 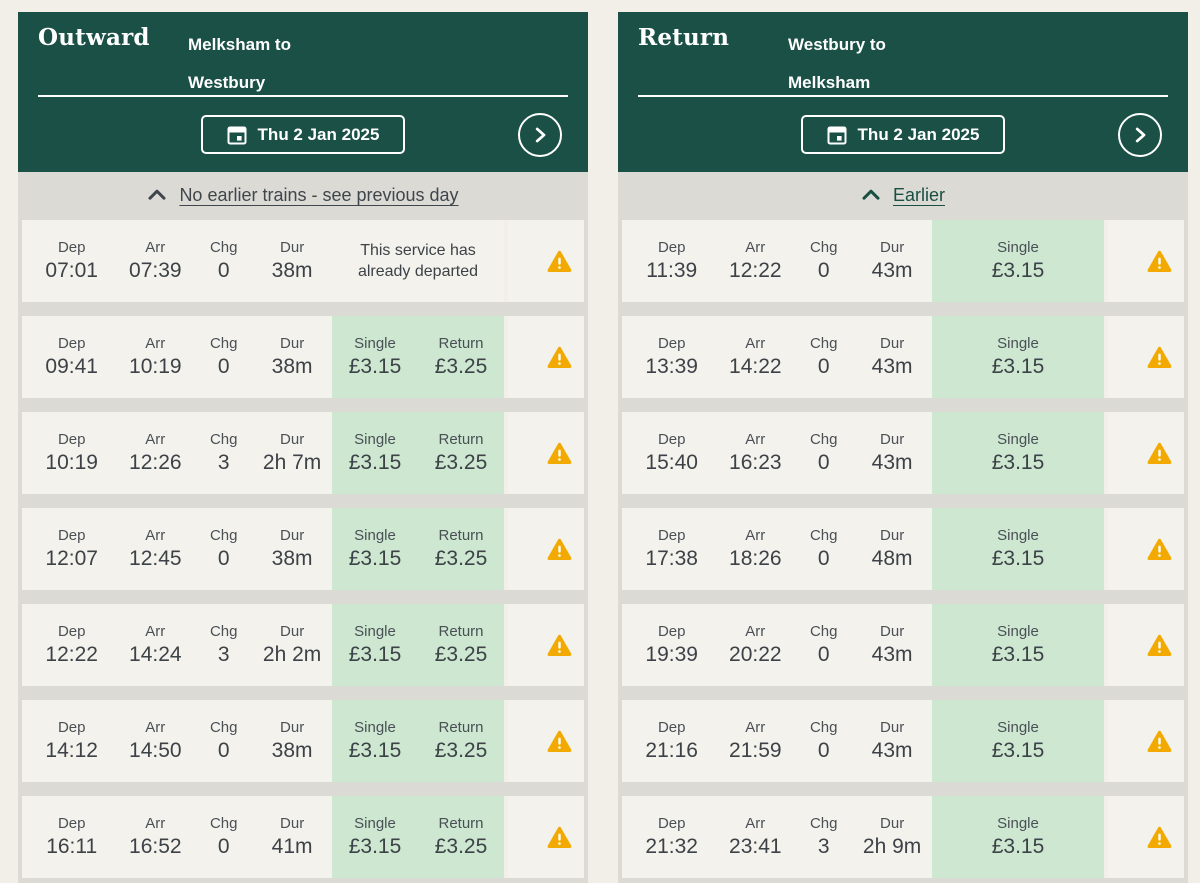 I want to click on earlier-trains-link: No earlier trains - see previous day, so click(x=303, y=195).